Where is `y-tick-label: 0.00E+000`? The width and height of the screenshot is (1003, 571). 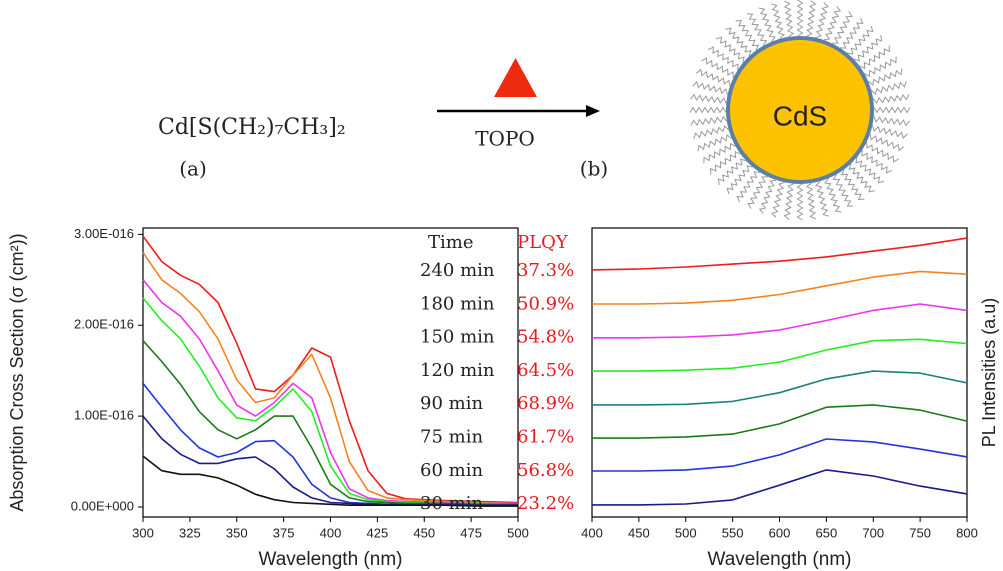 y-tick-label: 0.00E+000 is located at coordinates (102, 505).